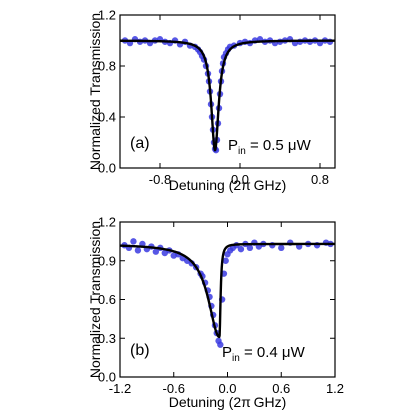  Describe the element at coordinates (281, 388) in the screenshot. I see `x-tick-label: 0.6` at that location.